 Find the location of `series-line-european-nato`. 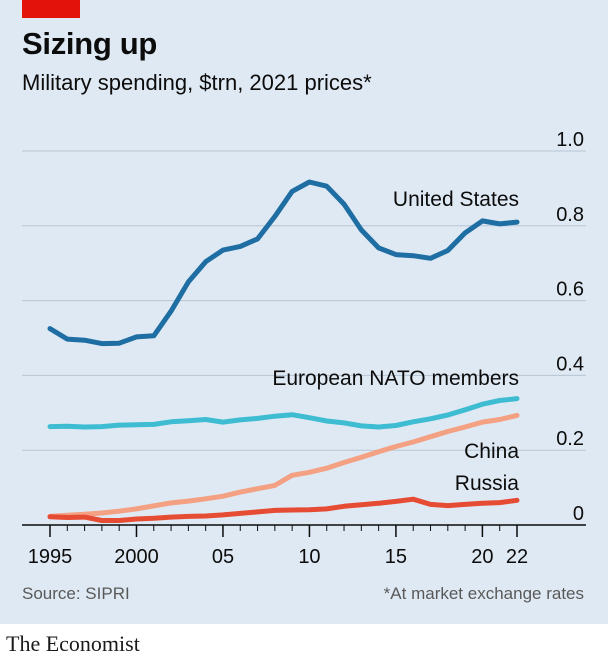

series-line-european-nato is located at coordinates (283, 413).